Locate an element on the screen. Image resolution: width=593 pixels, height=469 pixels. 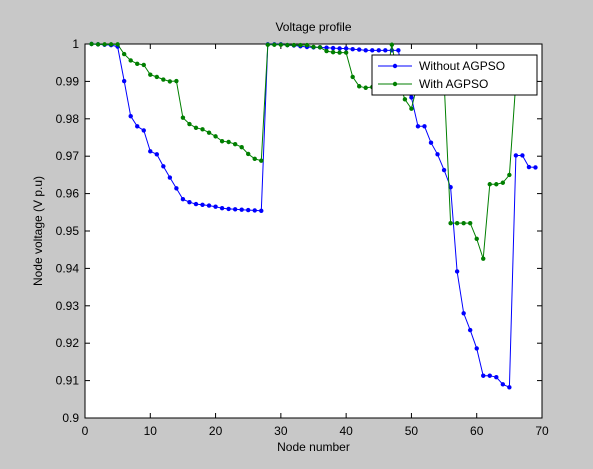
y-tick-label: 0.98 is located at coordinates (68, 119).